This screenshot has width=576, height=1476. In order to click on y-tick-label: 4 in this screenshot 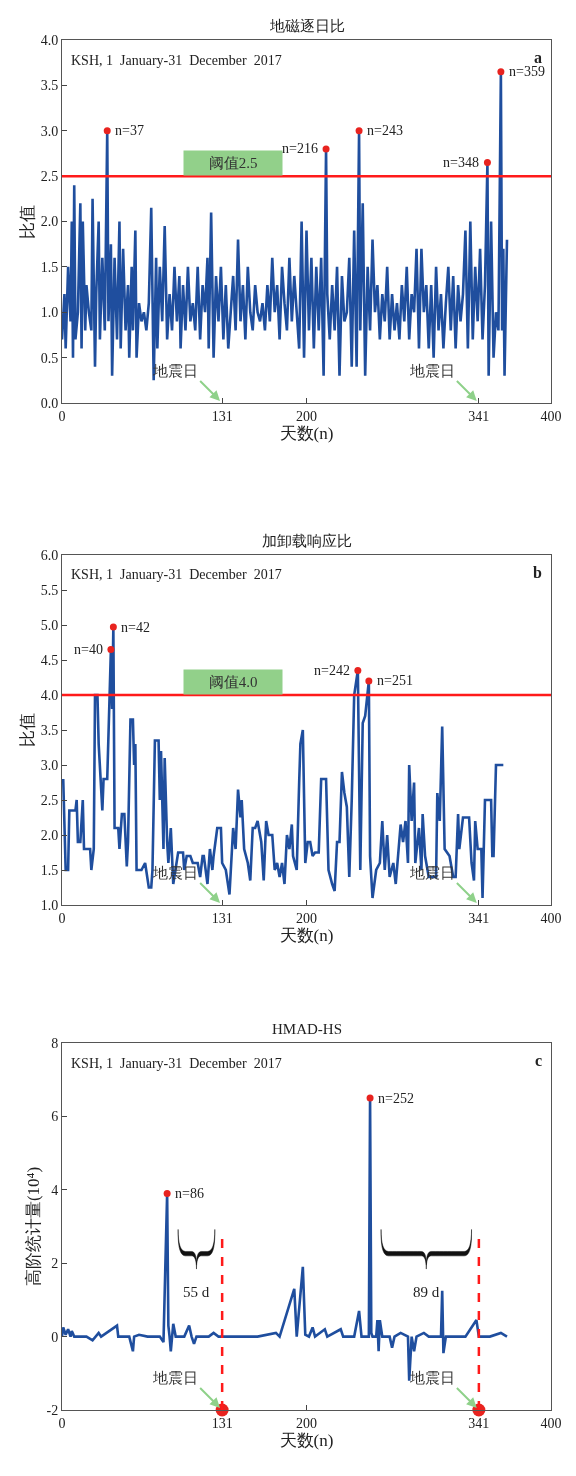, I will do `click(55, 1190)`.